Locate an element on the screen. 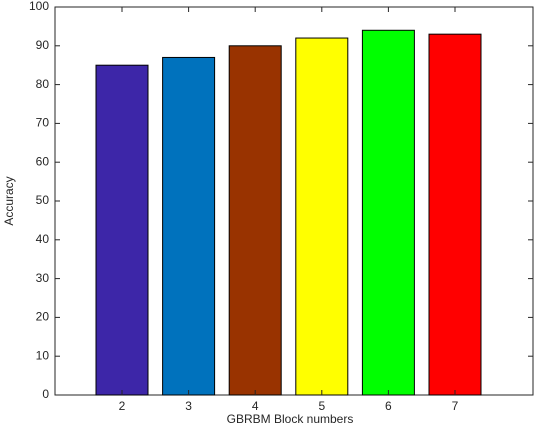 The width and height of the screenshot is (536, 426). x-tick-label: 3 is located at coordinates (188, 406).